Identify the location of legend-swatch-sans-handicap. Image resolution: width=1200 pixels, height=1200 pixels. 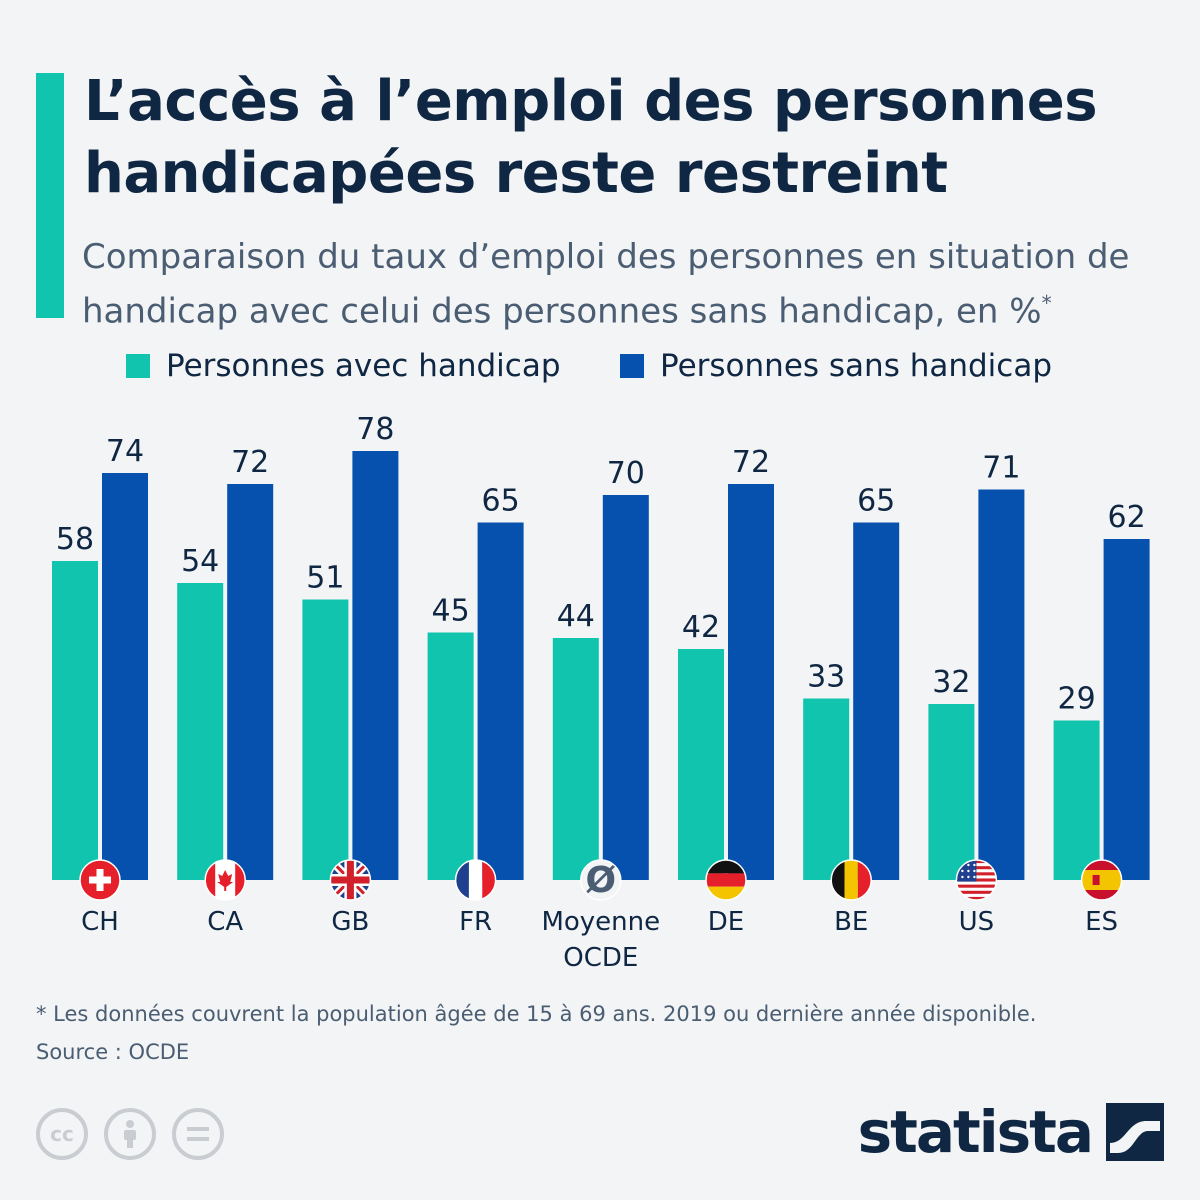
(632, 366).